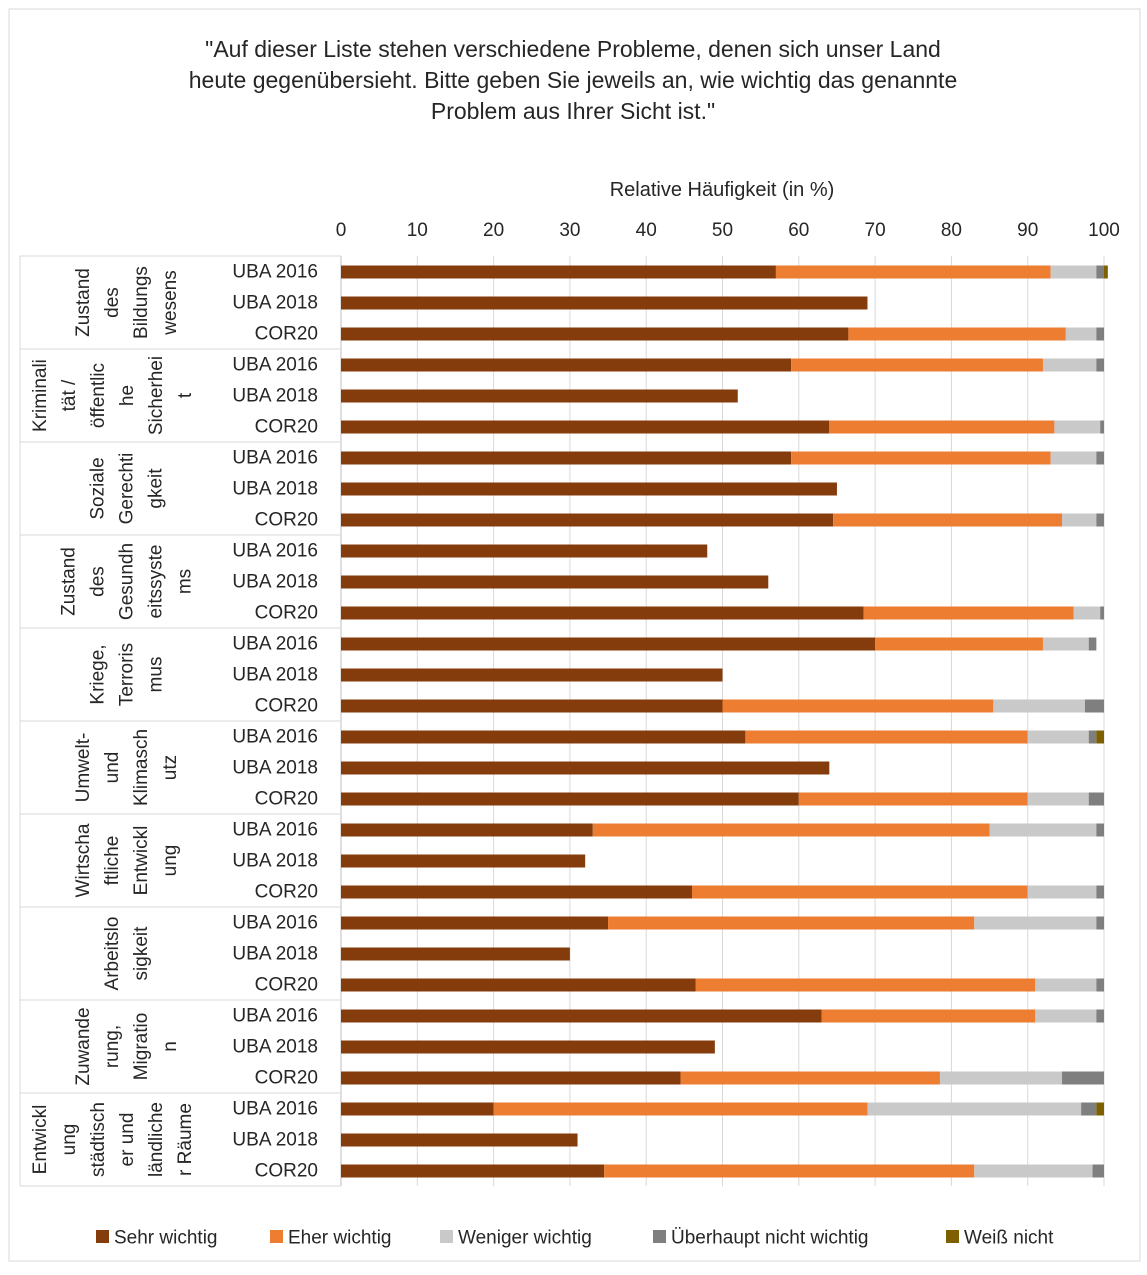 The height and width of the screenshot is (1275, 1147). Describe the element at coordinates (156, 488) in the screenshot. I see `group-label-line: gkeit` at that location.